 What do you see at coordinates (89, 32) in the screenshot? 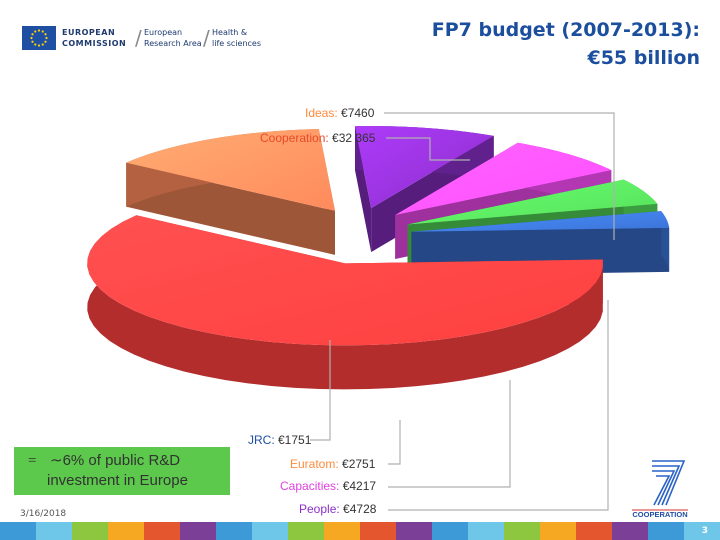
I see `org-line1: EUROPEAN` at bounding box center [89, 32].